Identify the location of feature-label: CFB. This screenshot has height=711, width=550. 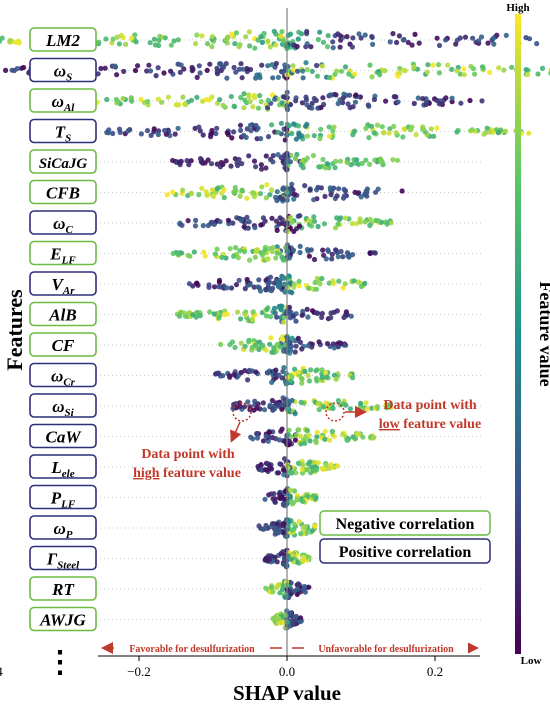
(63, 193).